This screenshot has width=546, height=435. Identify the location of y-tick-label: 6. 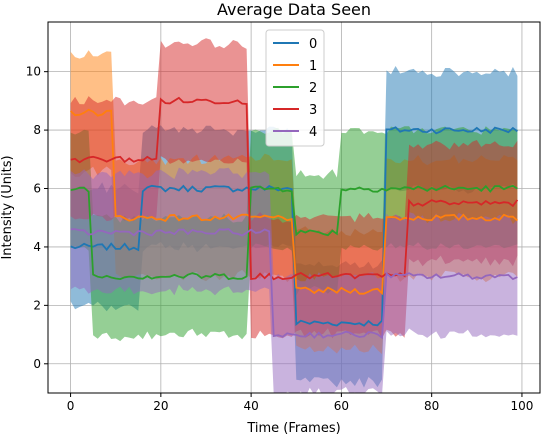
(37, 189).